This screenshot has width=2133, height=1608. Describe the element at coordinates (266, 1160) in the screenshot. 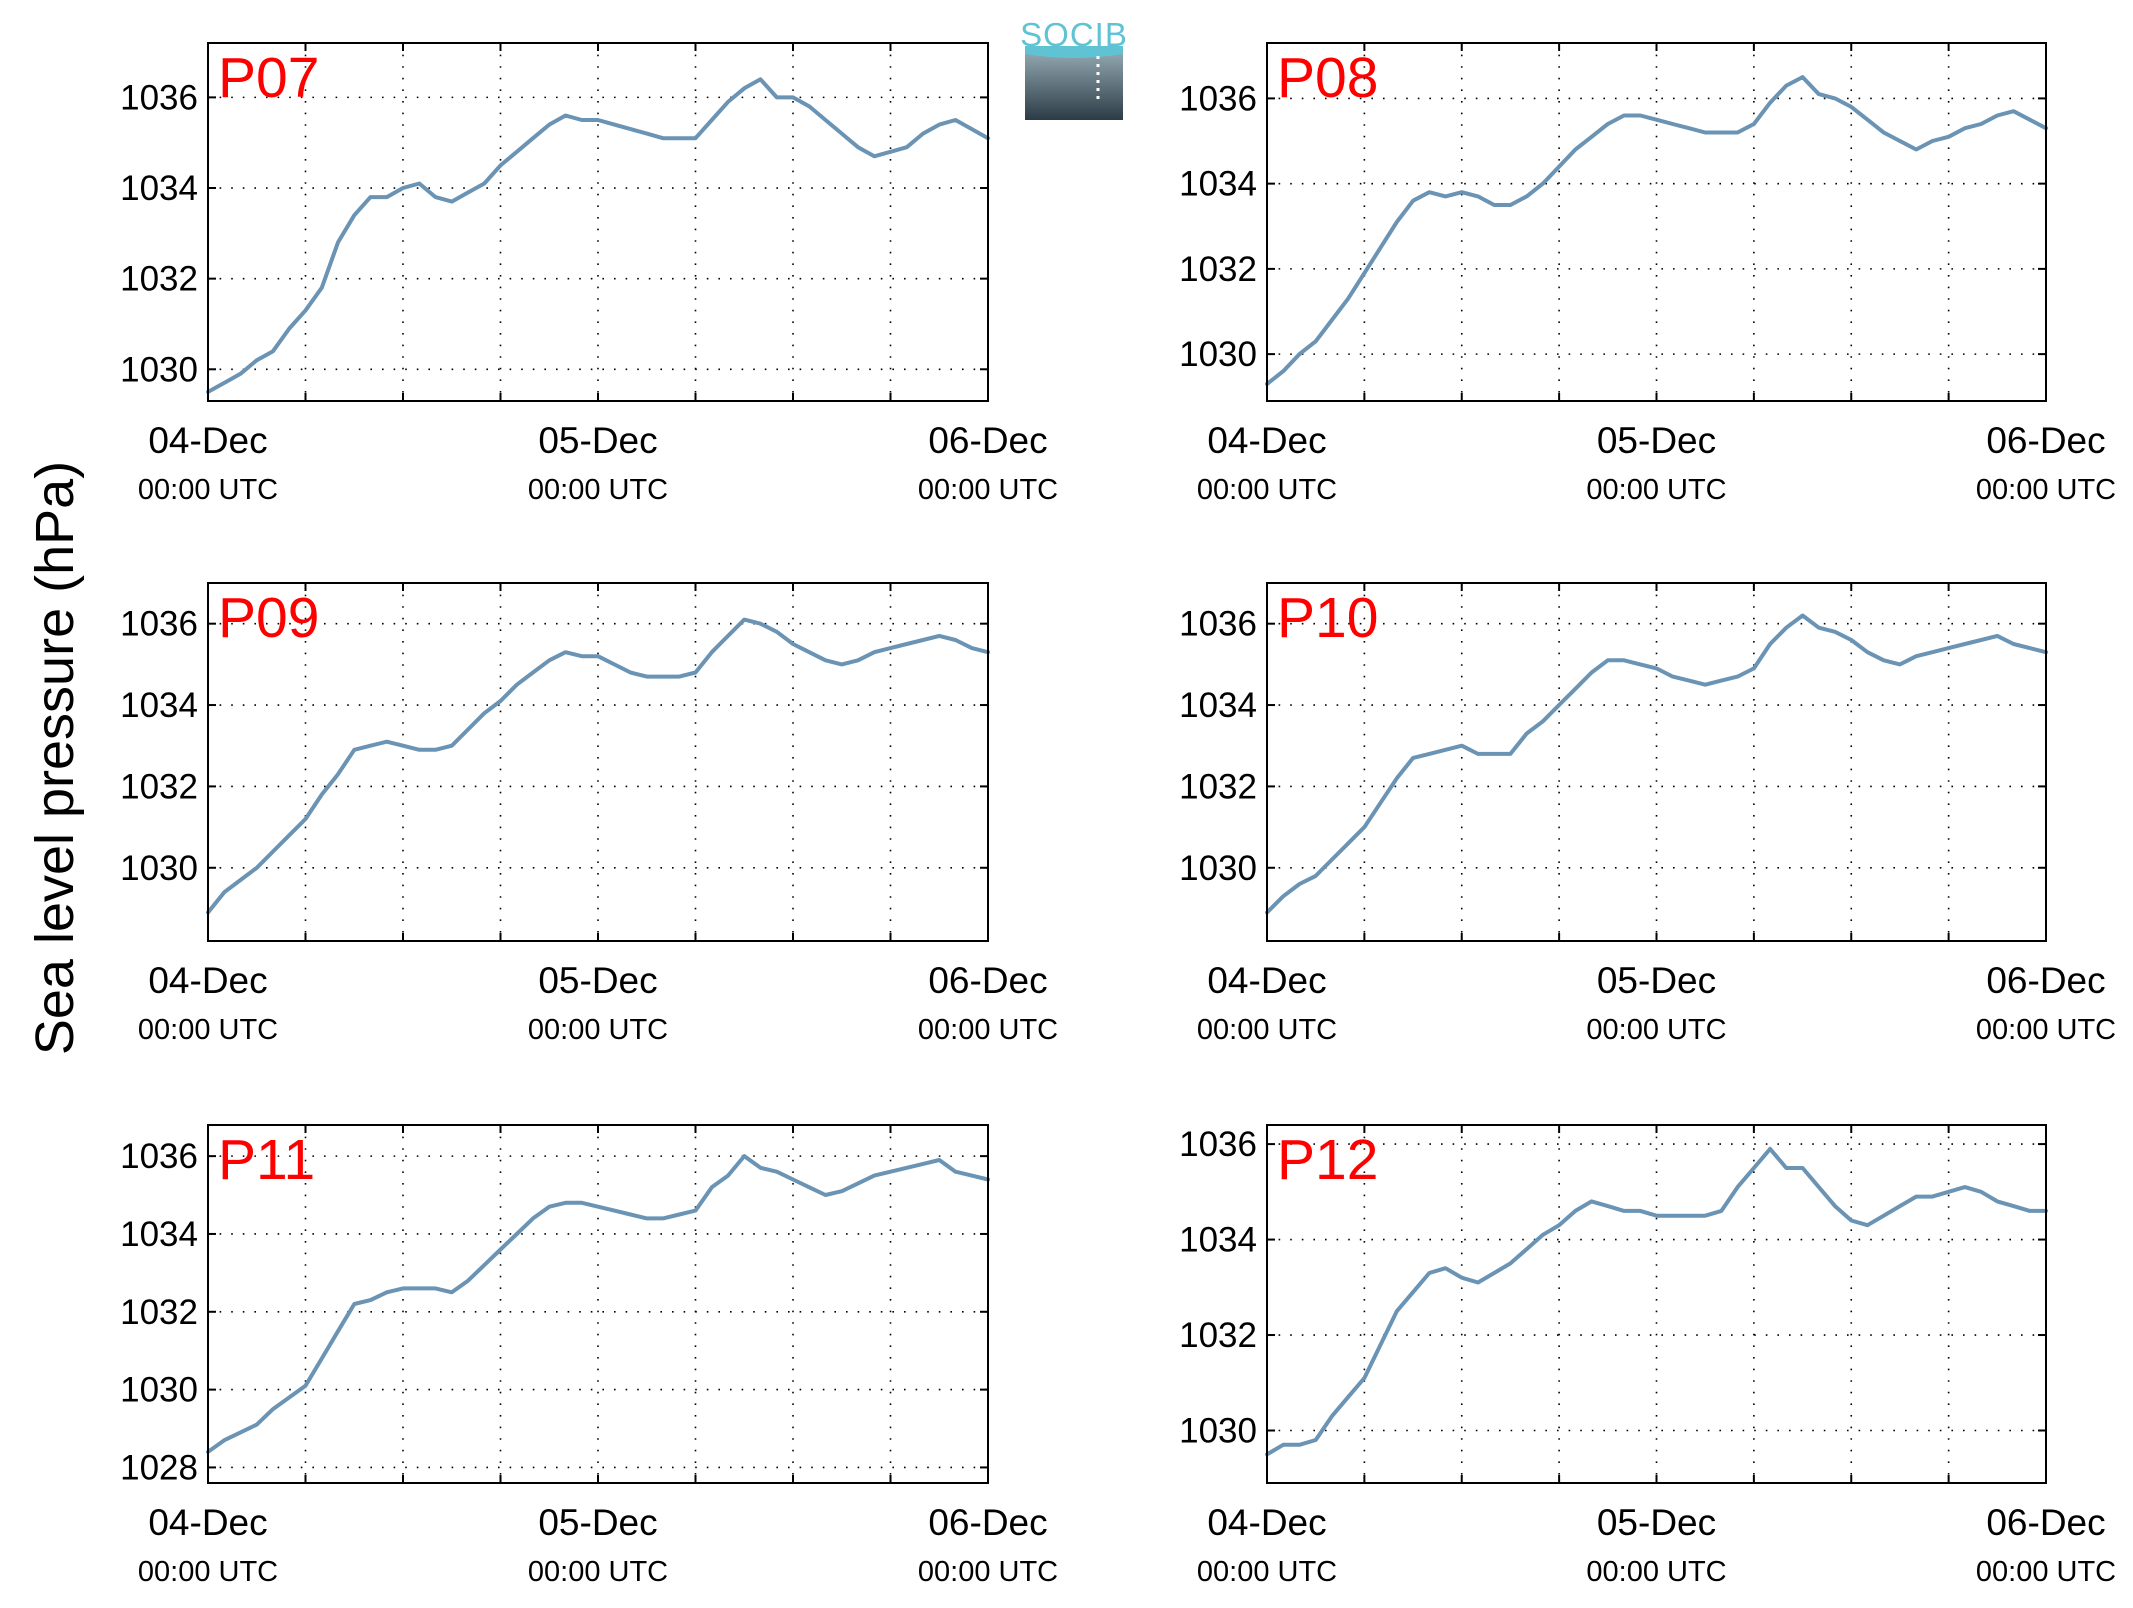

I see `station-label: P11` at that location.